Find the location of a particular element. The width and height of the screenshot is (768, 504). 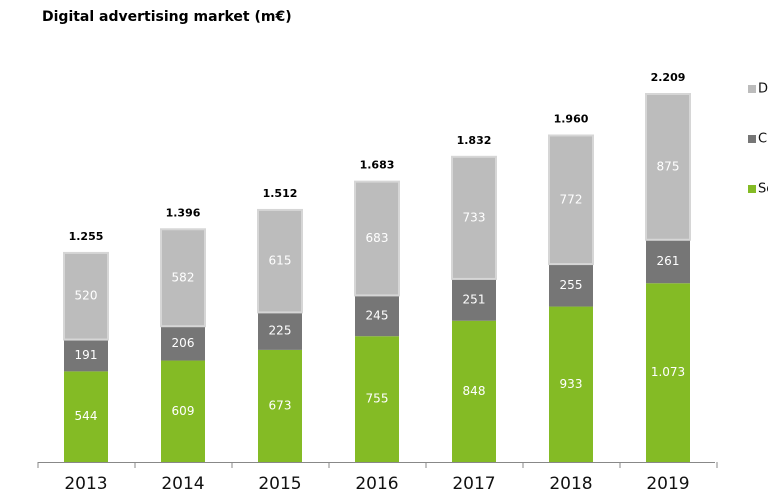

data-label: 225 is located at coordinates (280, 331).